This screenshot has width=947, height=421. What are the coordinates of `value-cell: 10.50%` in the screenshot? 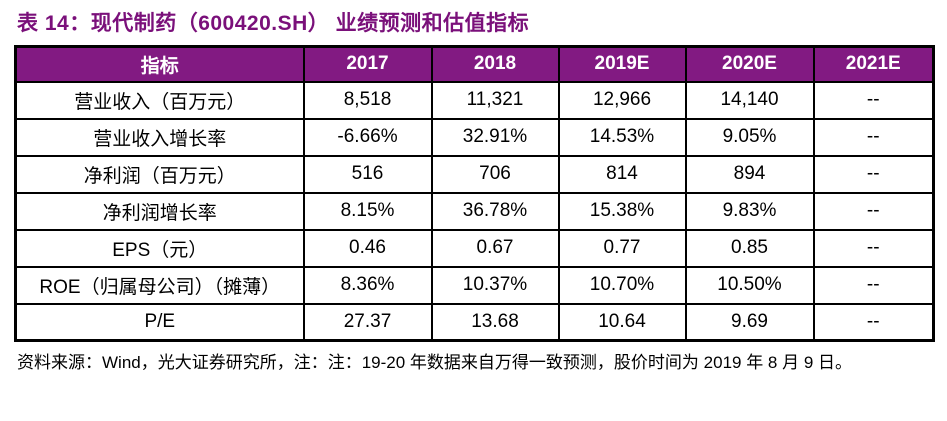 It's located at (749, 285).